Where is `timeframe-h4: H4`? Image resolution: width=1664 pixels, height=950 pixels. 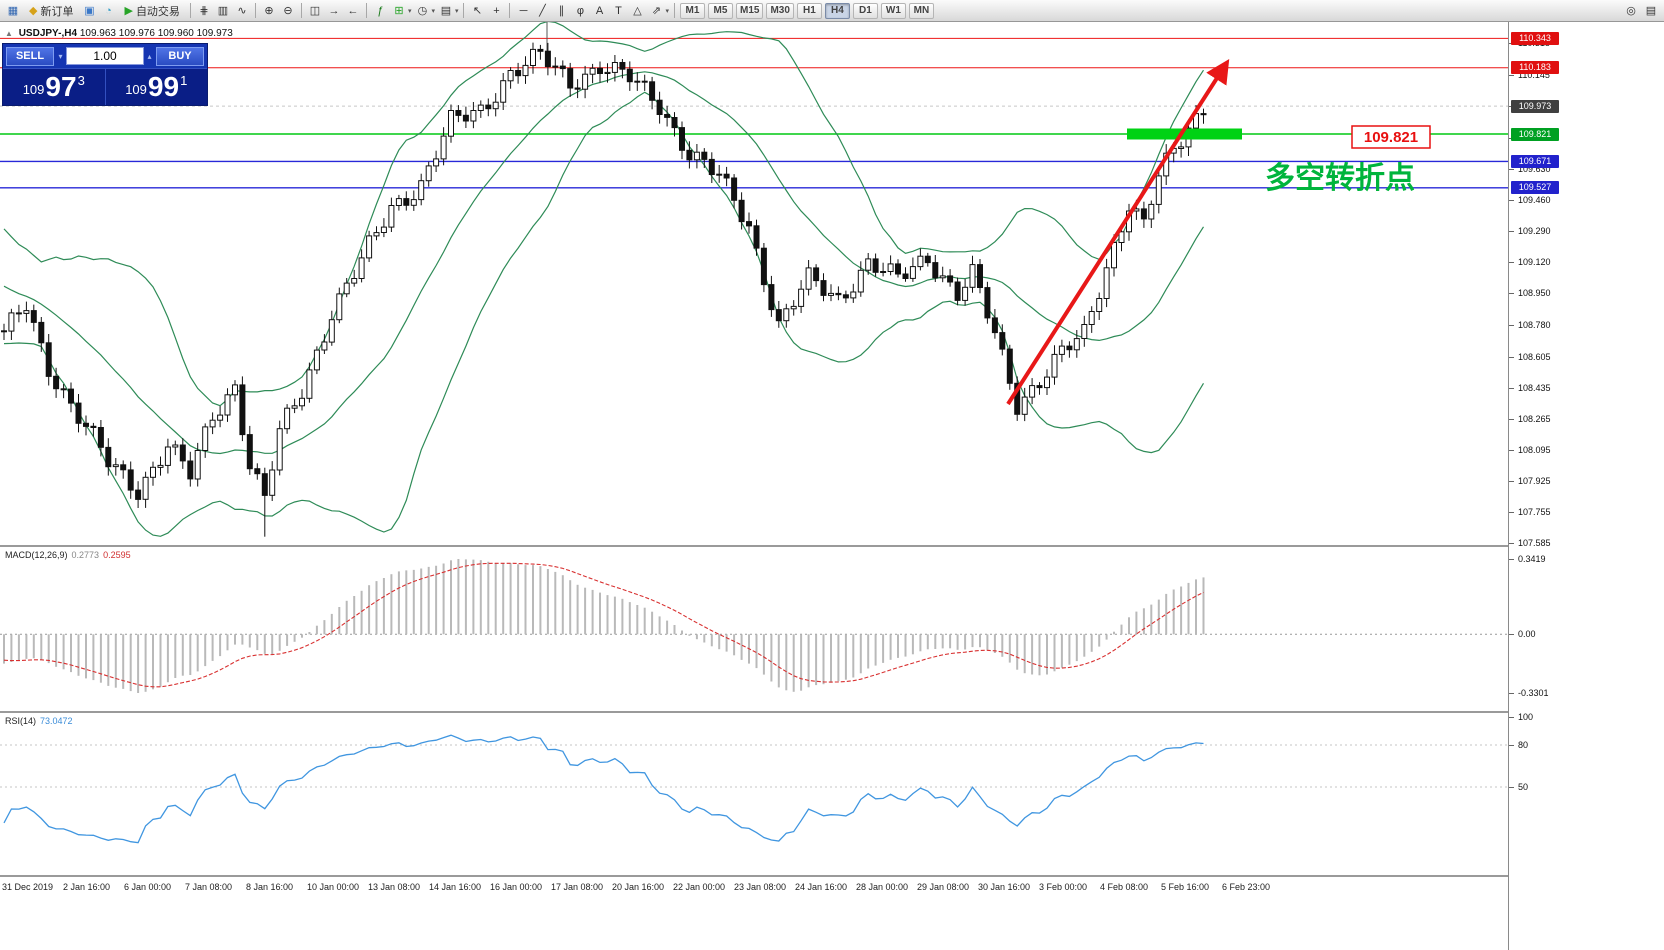
timeframe-h4: H4 is located at coordinates (837, 10).